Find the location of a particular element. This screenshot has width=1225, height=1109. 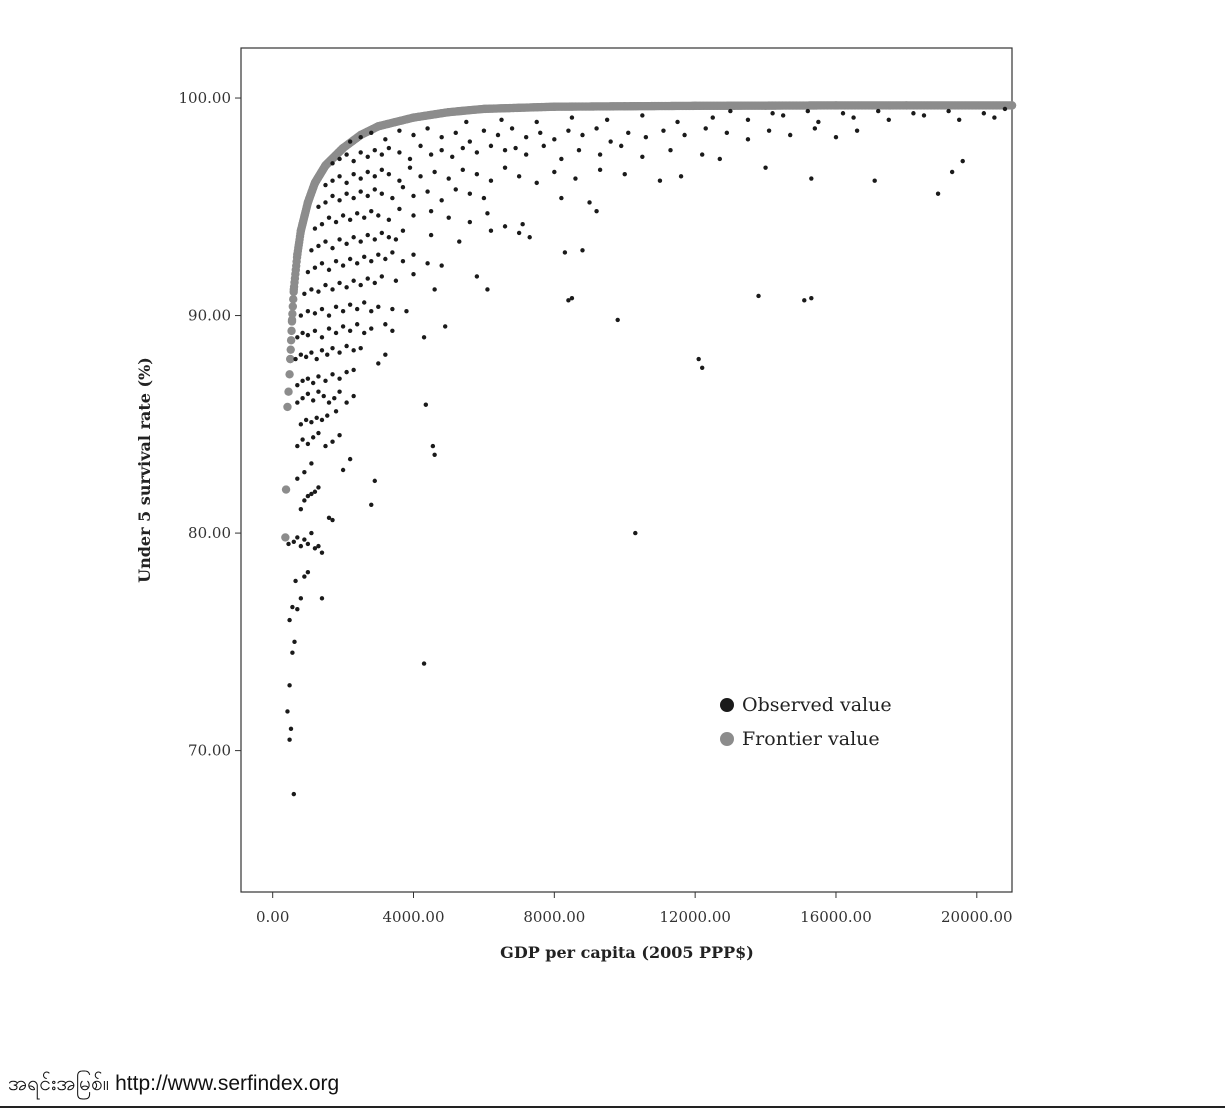

x-tick-label: 4000.00 is located at coordinates (413, 917).